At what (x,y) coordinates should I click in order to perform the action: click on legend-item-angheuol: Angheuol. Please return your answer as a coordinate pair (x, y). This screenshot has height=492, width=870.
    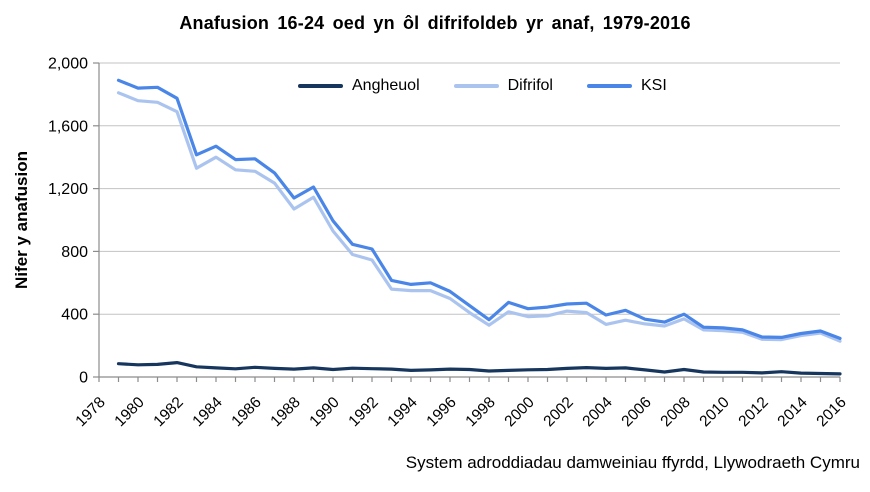
    Looking at the image, I should click on (359, 86).